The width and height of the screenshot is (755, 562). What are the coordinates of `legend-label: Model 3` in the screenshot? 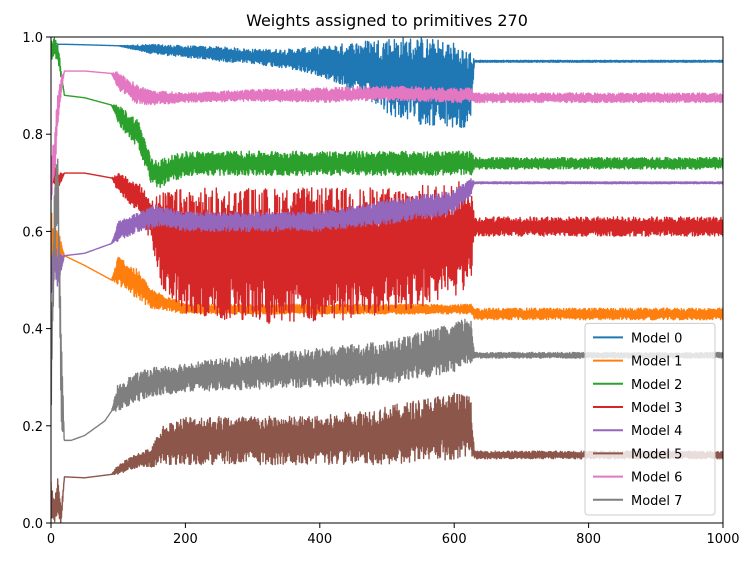 It's located at (656, 408).